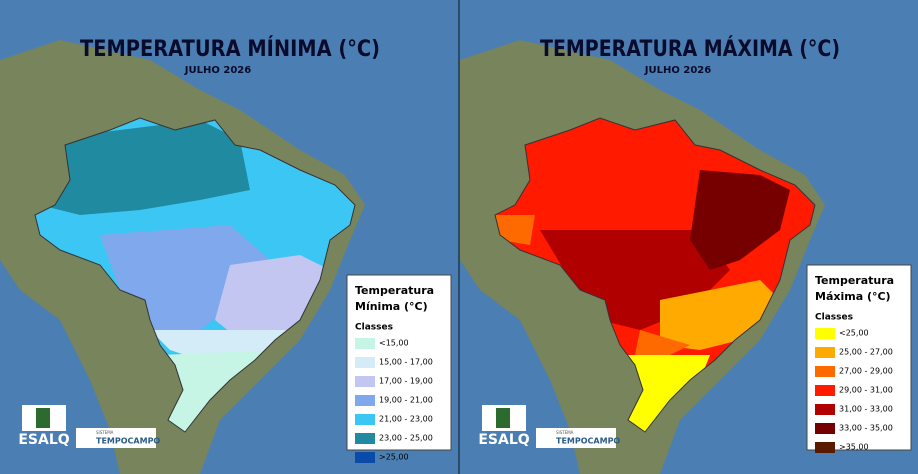  Describe the element at coordinates (230, 49) in the screenshot. I see `map-title: TEMPERATURA MÍNIMA (°C)` at that location.